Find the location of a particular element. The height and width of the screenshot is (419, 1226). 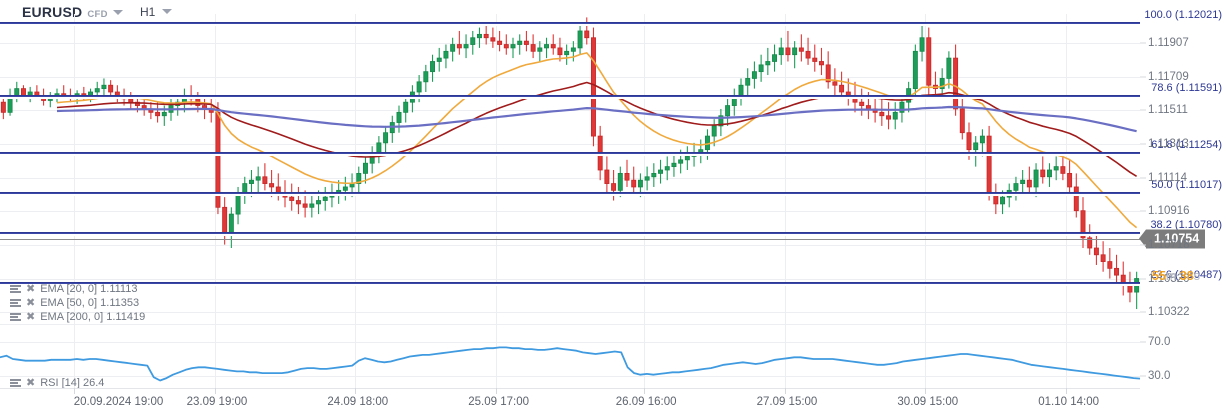

legend-rsi: ✖ RSI [14] 26.4 is located at coordinates (57, 383).